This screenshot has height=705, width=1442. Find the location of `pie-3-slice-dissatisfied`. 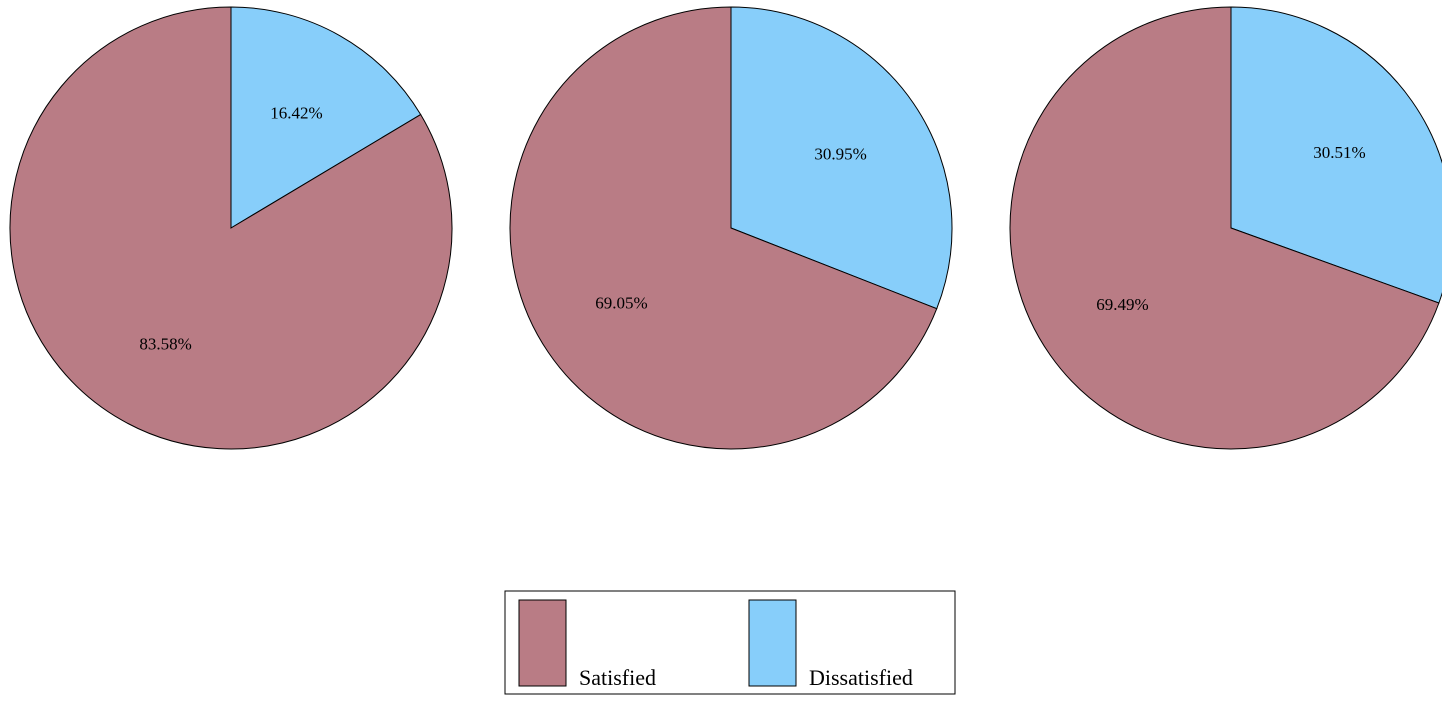

pie-3-slice-dissatisfied is located at coordinates (1336, 155).